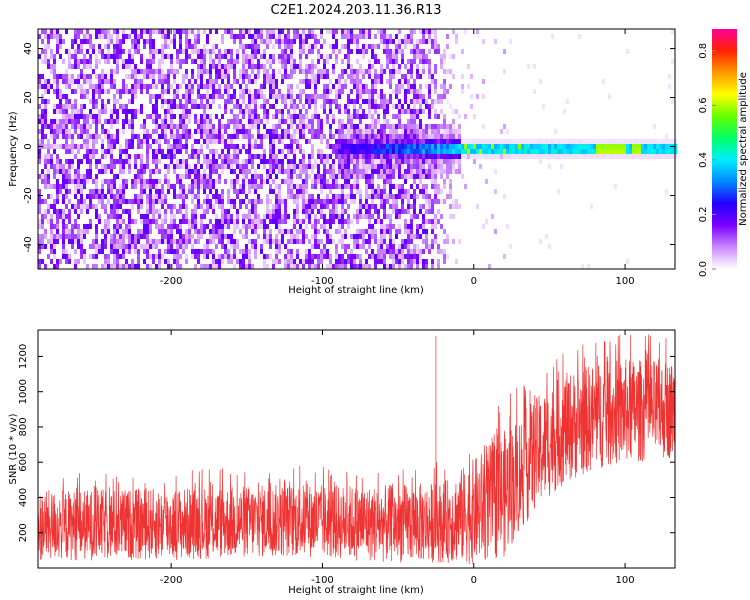 The width and height of the screenshot is (750, 600). I want to click on colorbar-ticks: 0.00.20.40.60.8, so click(707, 160).